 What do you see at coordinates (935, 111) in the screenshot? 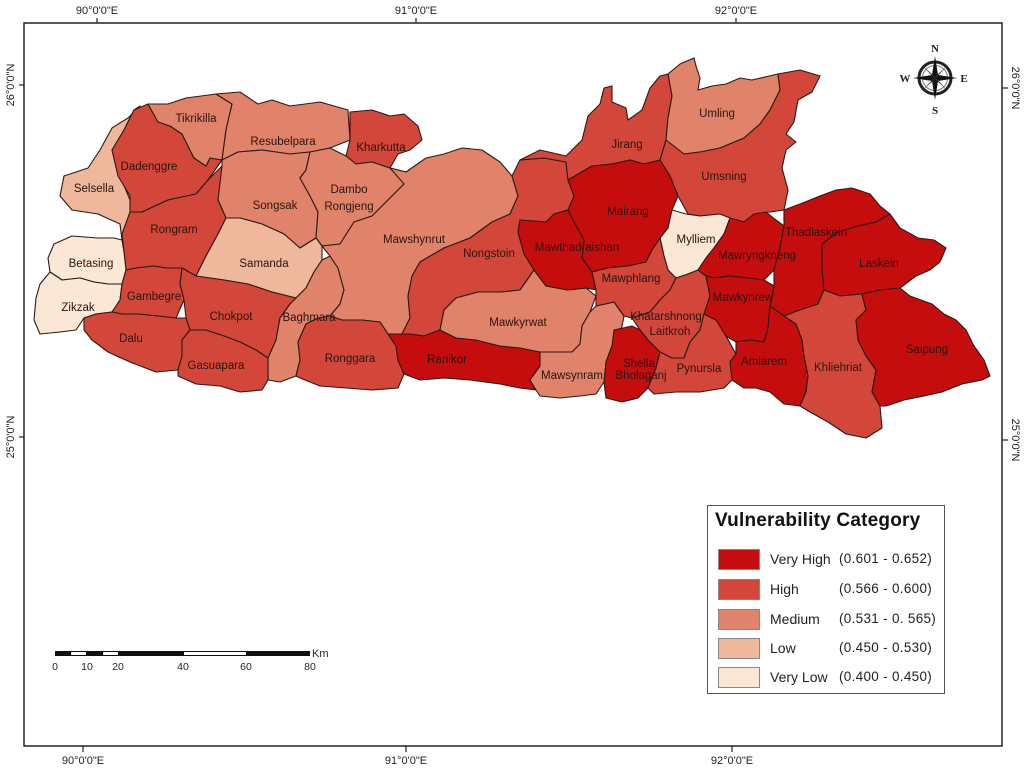
I see `compass-s: S` at bounding box center [935, 111].